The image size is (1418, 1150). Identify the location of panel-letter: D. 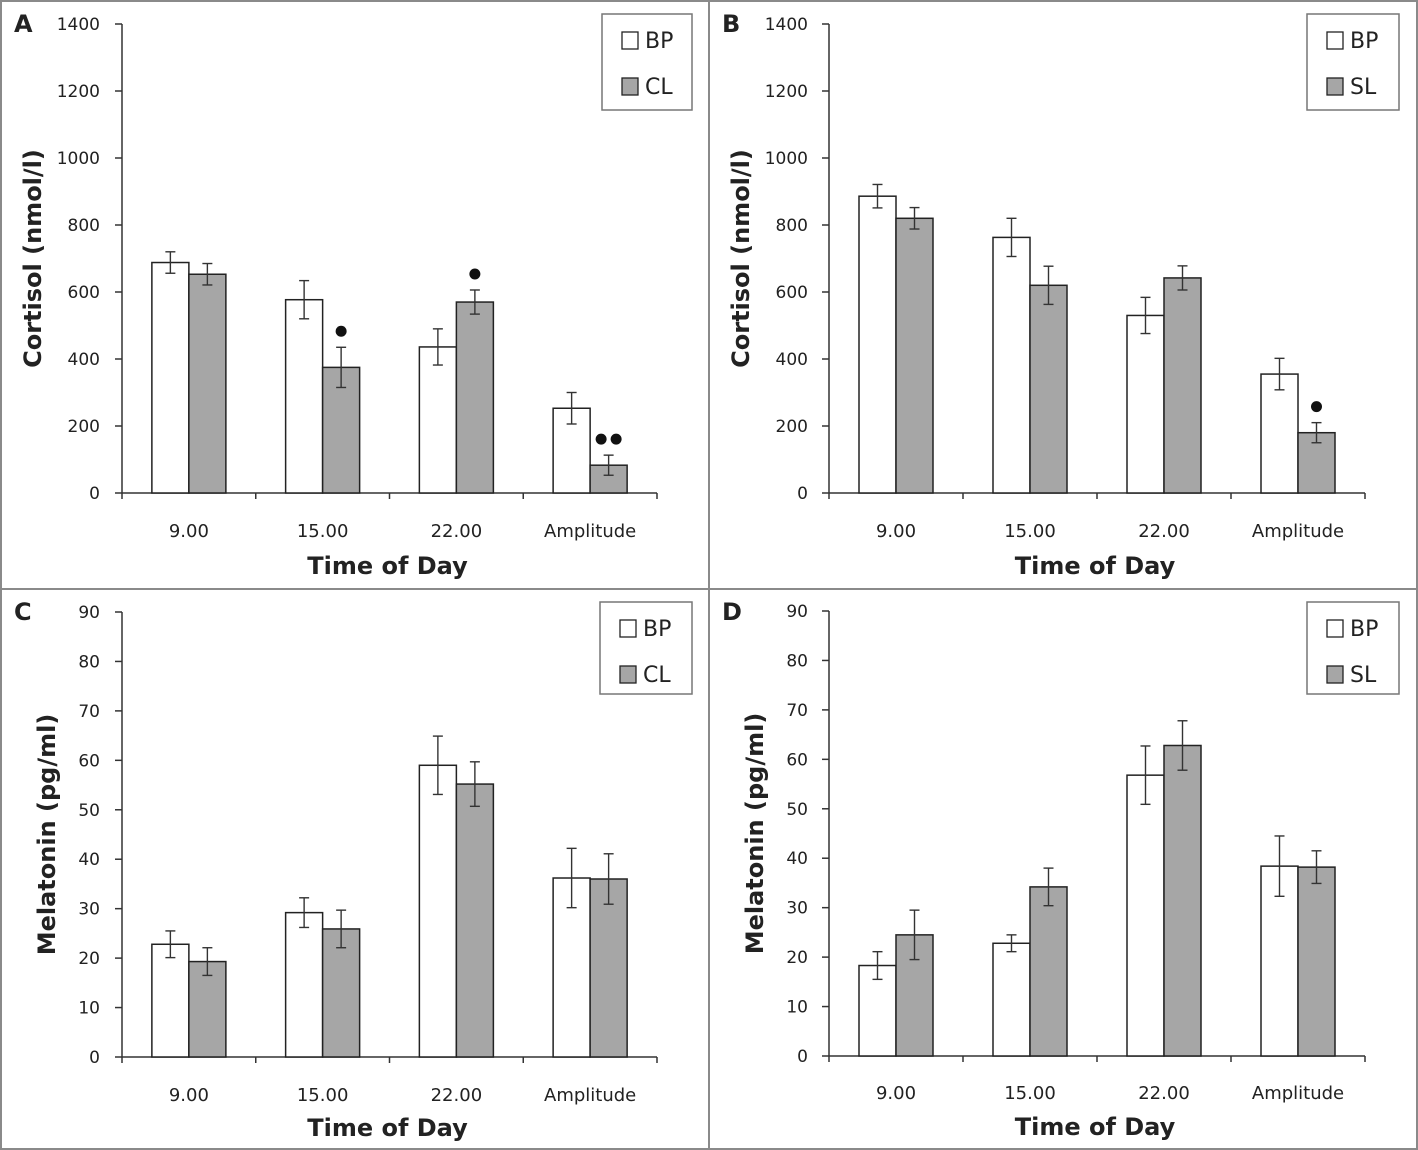
(732, 612).